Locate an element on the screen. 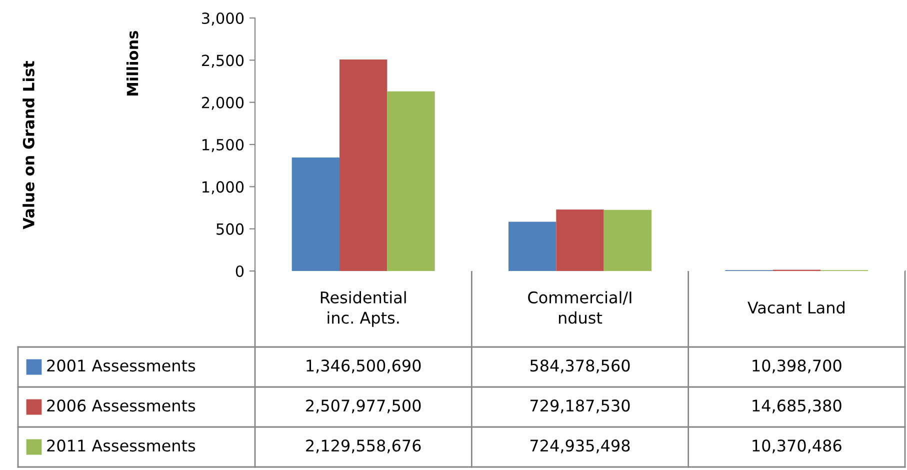 The width and height of the screenshot is (907, 470). text: 2,129,558,676 is located at coordinates (363, 447).